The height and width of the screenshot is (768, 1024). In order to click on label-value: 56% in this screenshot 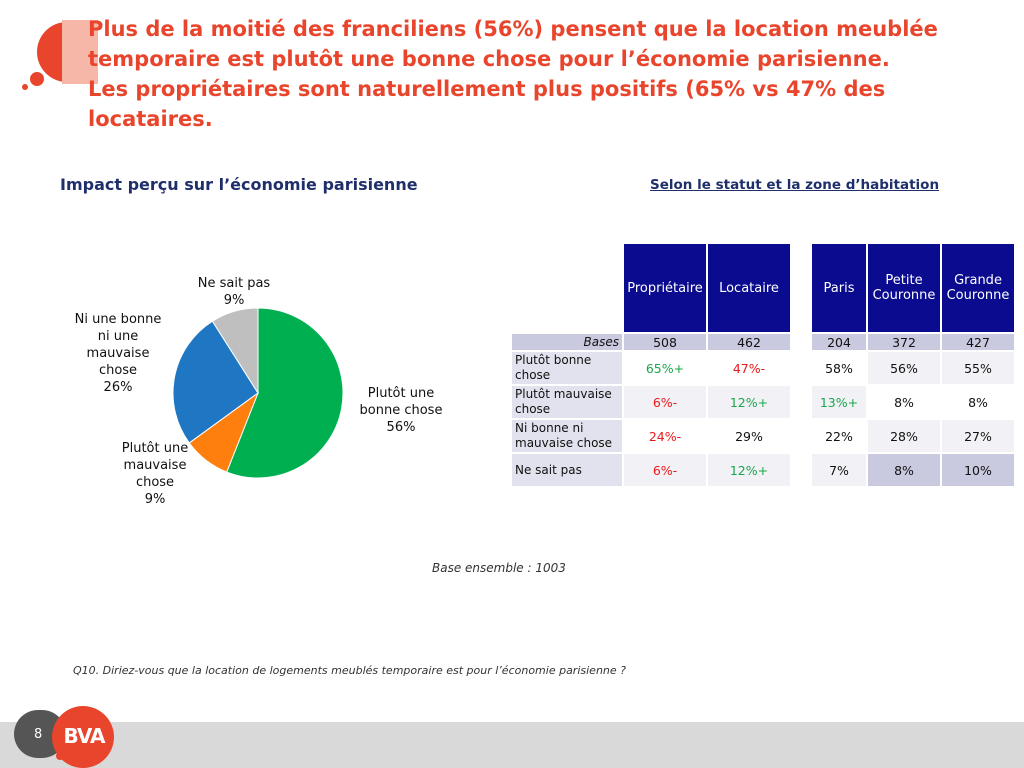, I will do `click(401, 427)`.